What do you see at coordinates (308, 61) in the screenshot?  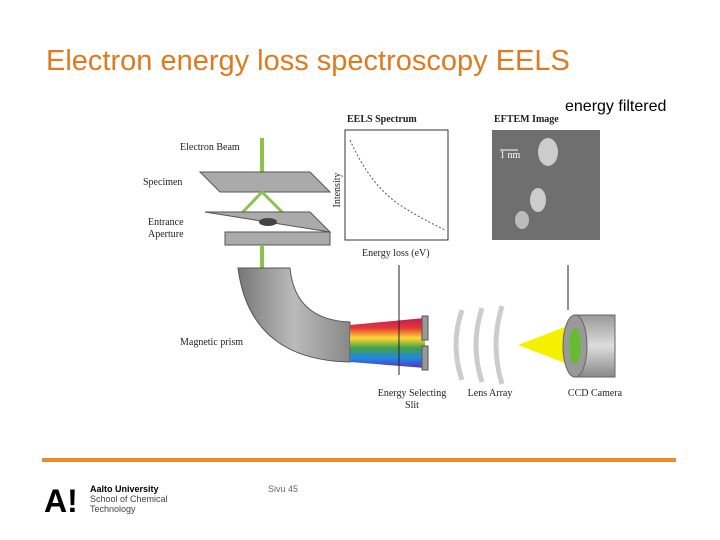 I see `title: Electron energy loss spectroscopy EELS` at bounding box center [308, 61].